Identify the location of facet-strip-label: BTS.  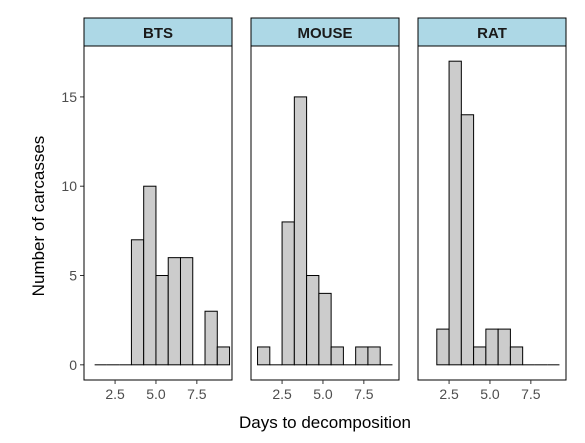
(158, 33).